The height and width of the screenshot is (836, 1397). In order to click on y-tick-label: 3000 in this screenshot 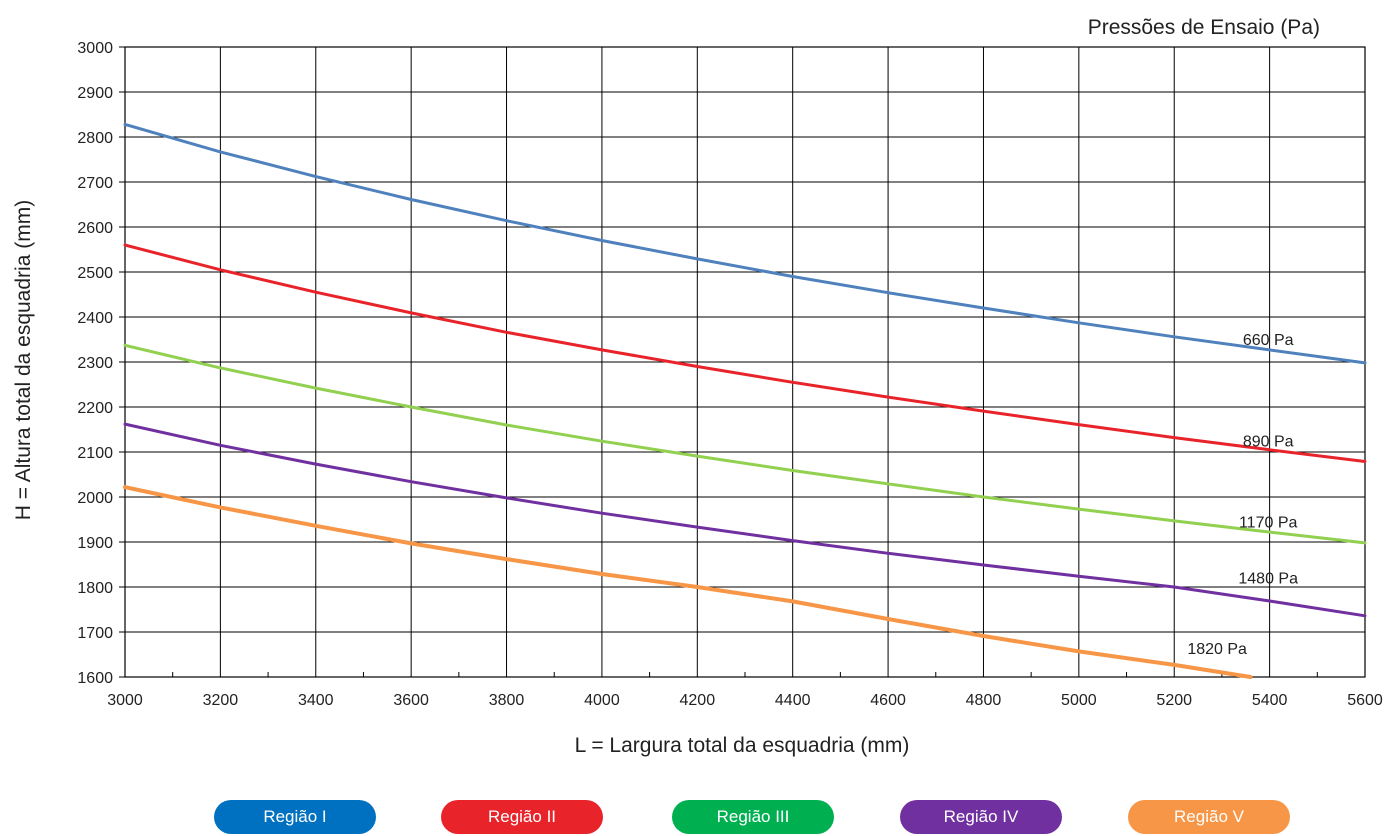, I will do `click(95, 48)`.